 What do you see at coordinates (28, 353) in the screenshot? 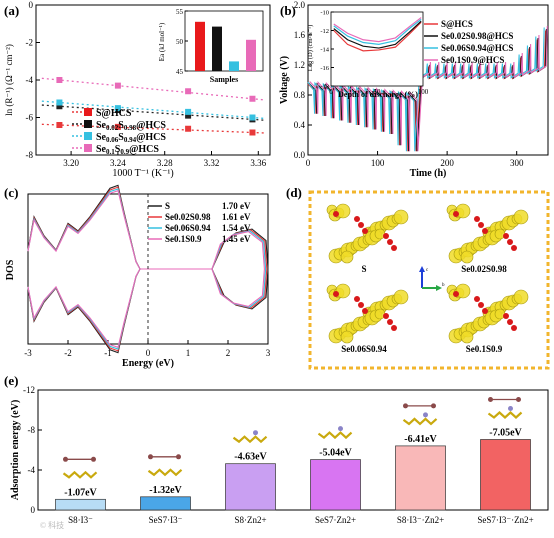
I see `x-tick-label: -3` at bounding box center [28, 353].